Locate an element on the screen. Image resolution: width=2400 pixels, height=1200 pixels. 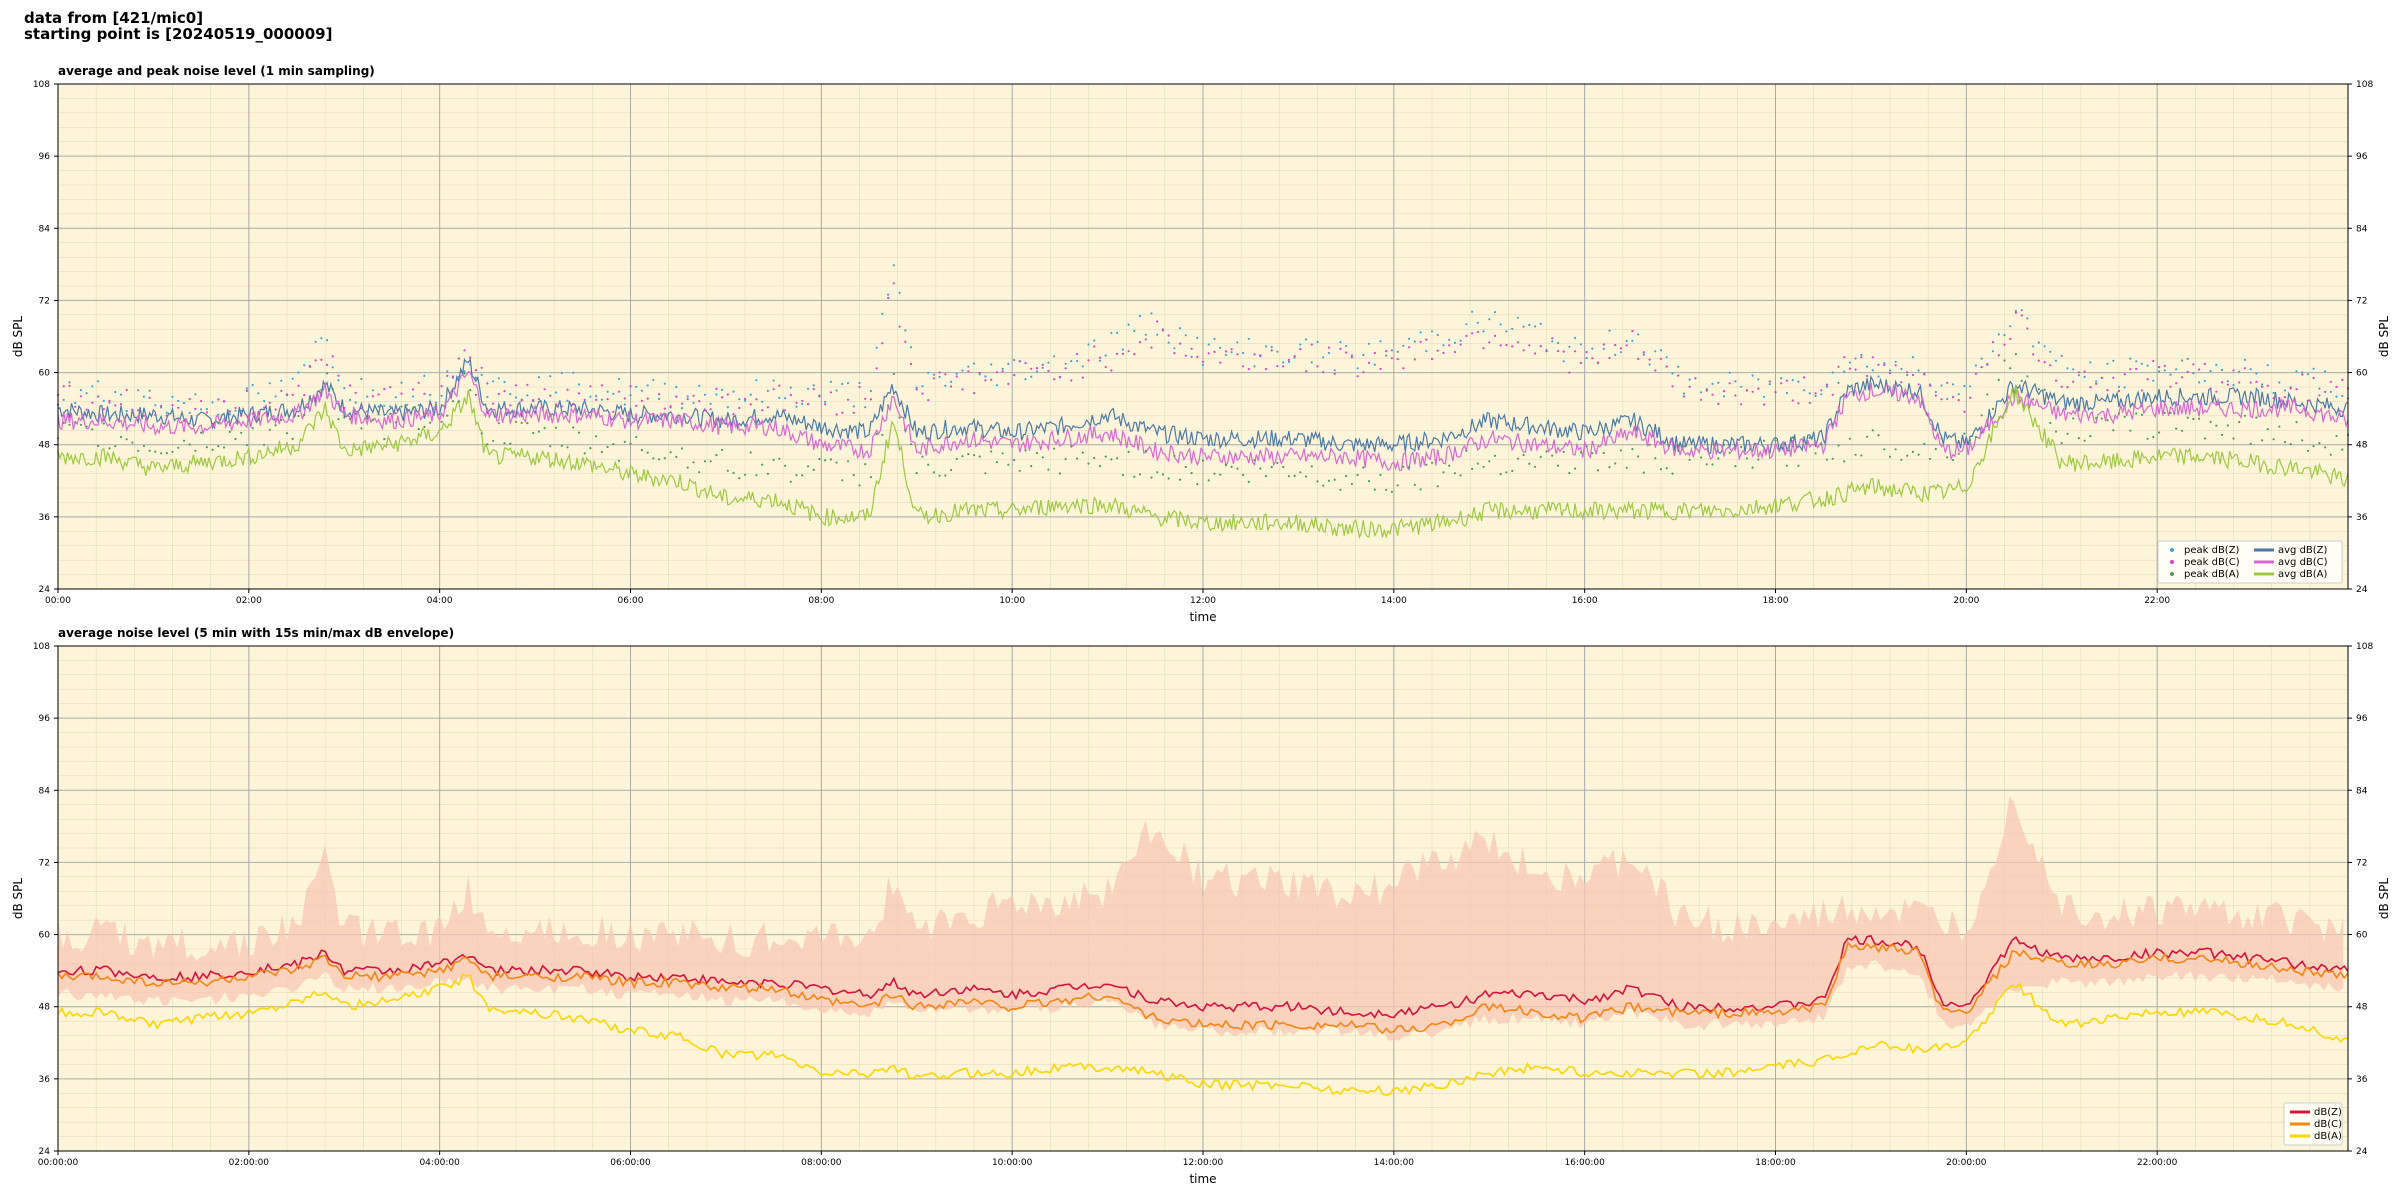
series-db-c is located at coordinates (1203, 988).